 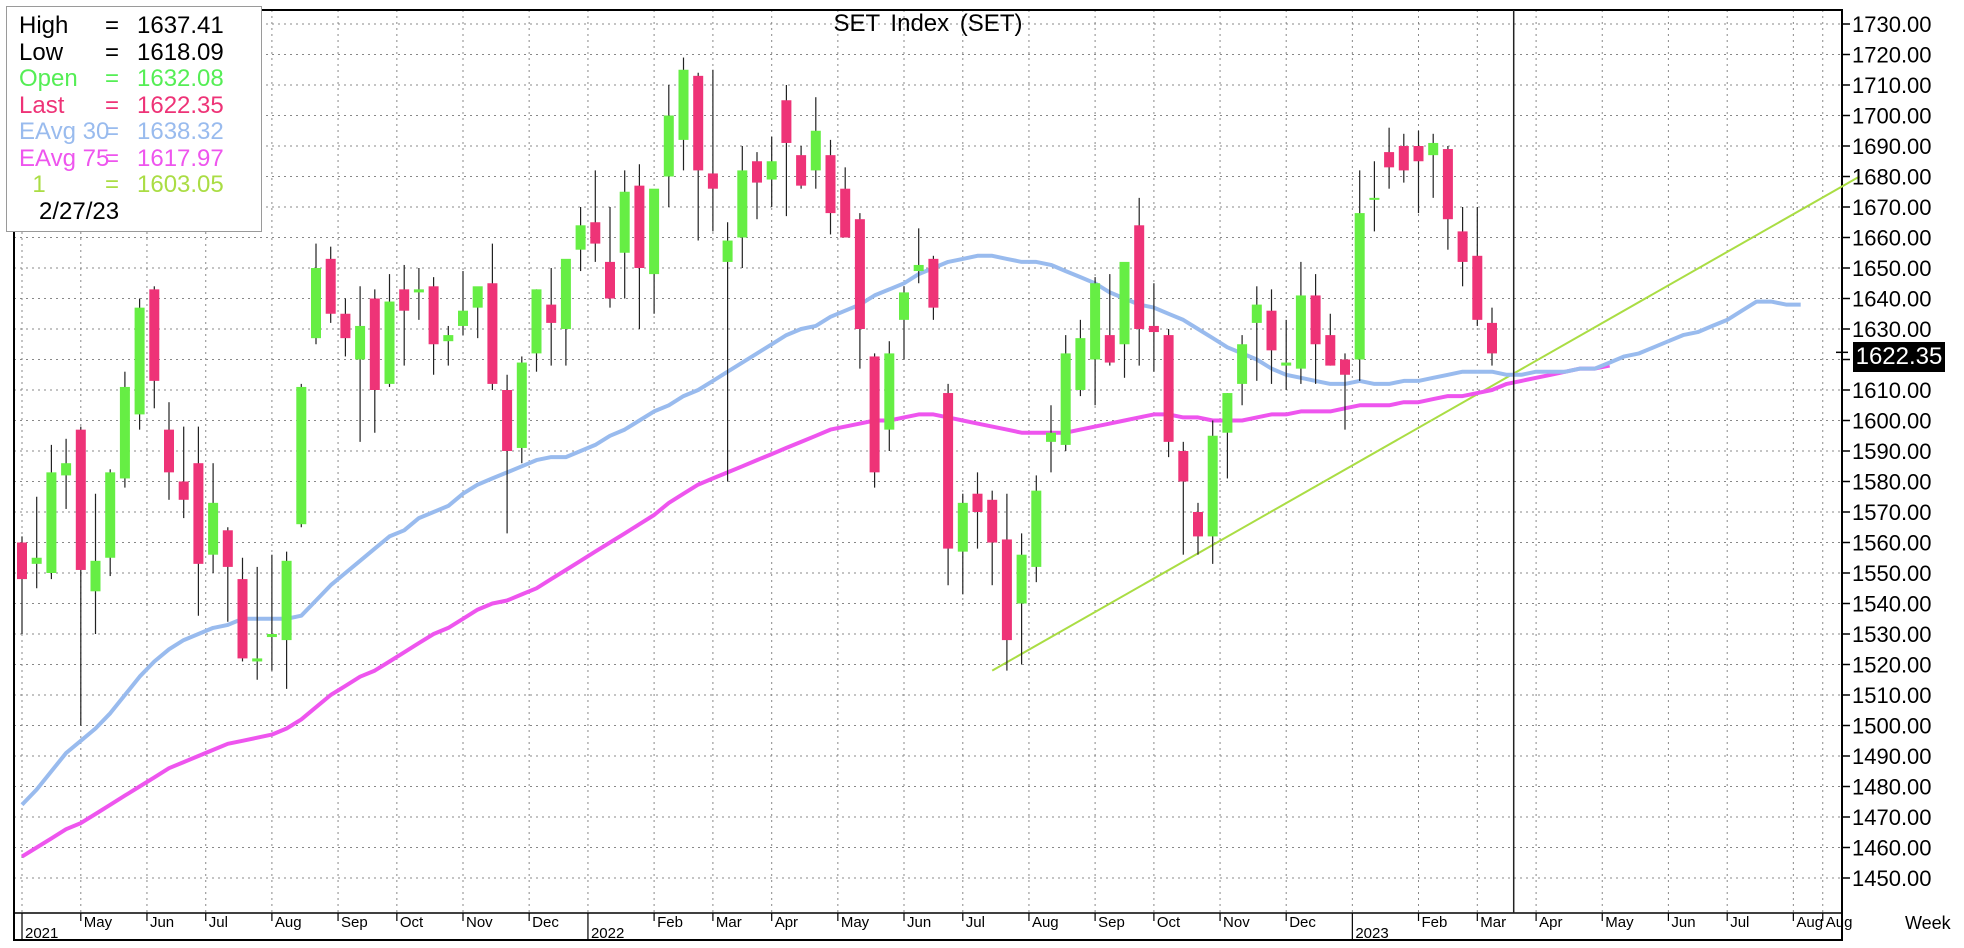 What do you see at coordinates (79, 211) in the screenshot?
I see `info-date: 2/27/23` at bounding box center [79, 211].